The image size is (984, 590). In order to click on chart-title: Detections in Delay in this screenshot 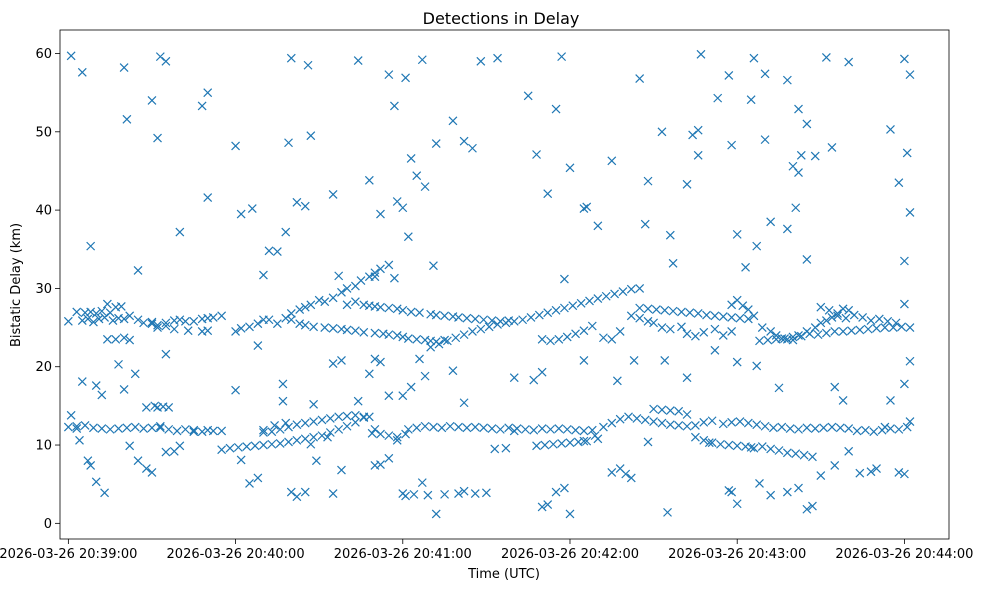, I will do `click(501, 18)`.